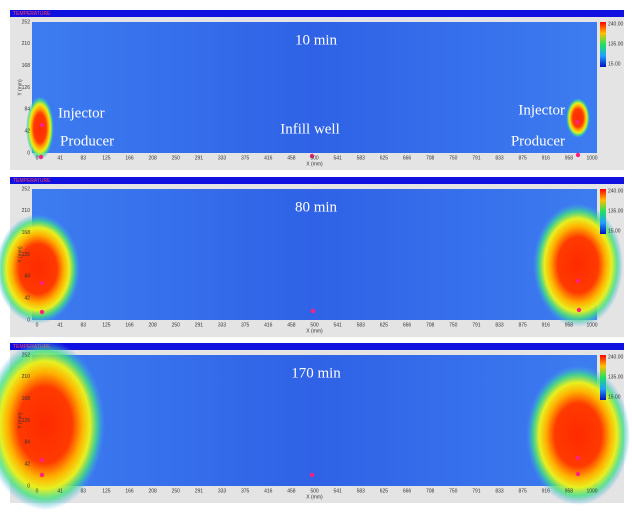 This screenshot has height=515, width=632. Describe the element at coordinates (314, 325) in the screenshot. I see `x-tick-label: 500` at that location.